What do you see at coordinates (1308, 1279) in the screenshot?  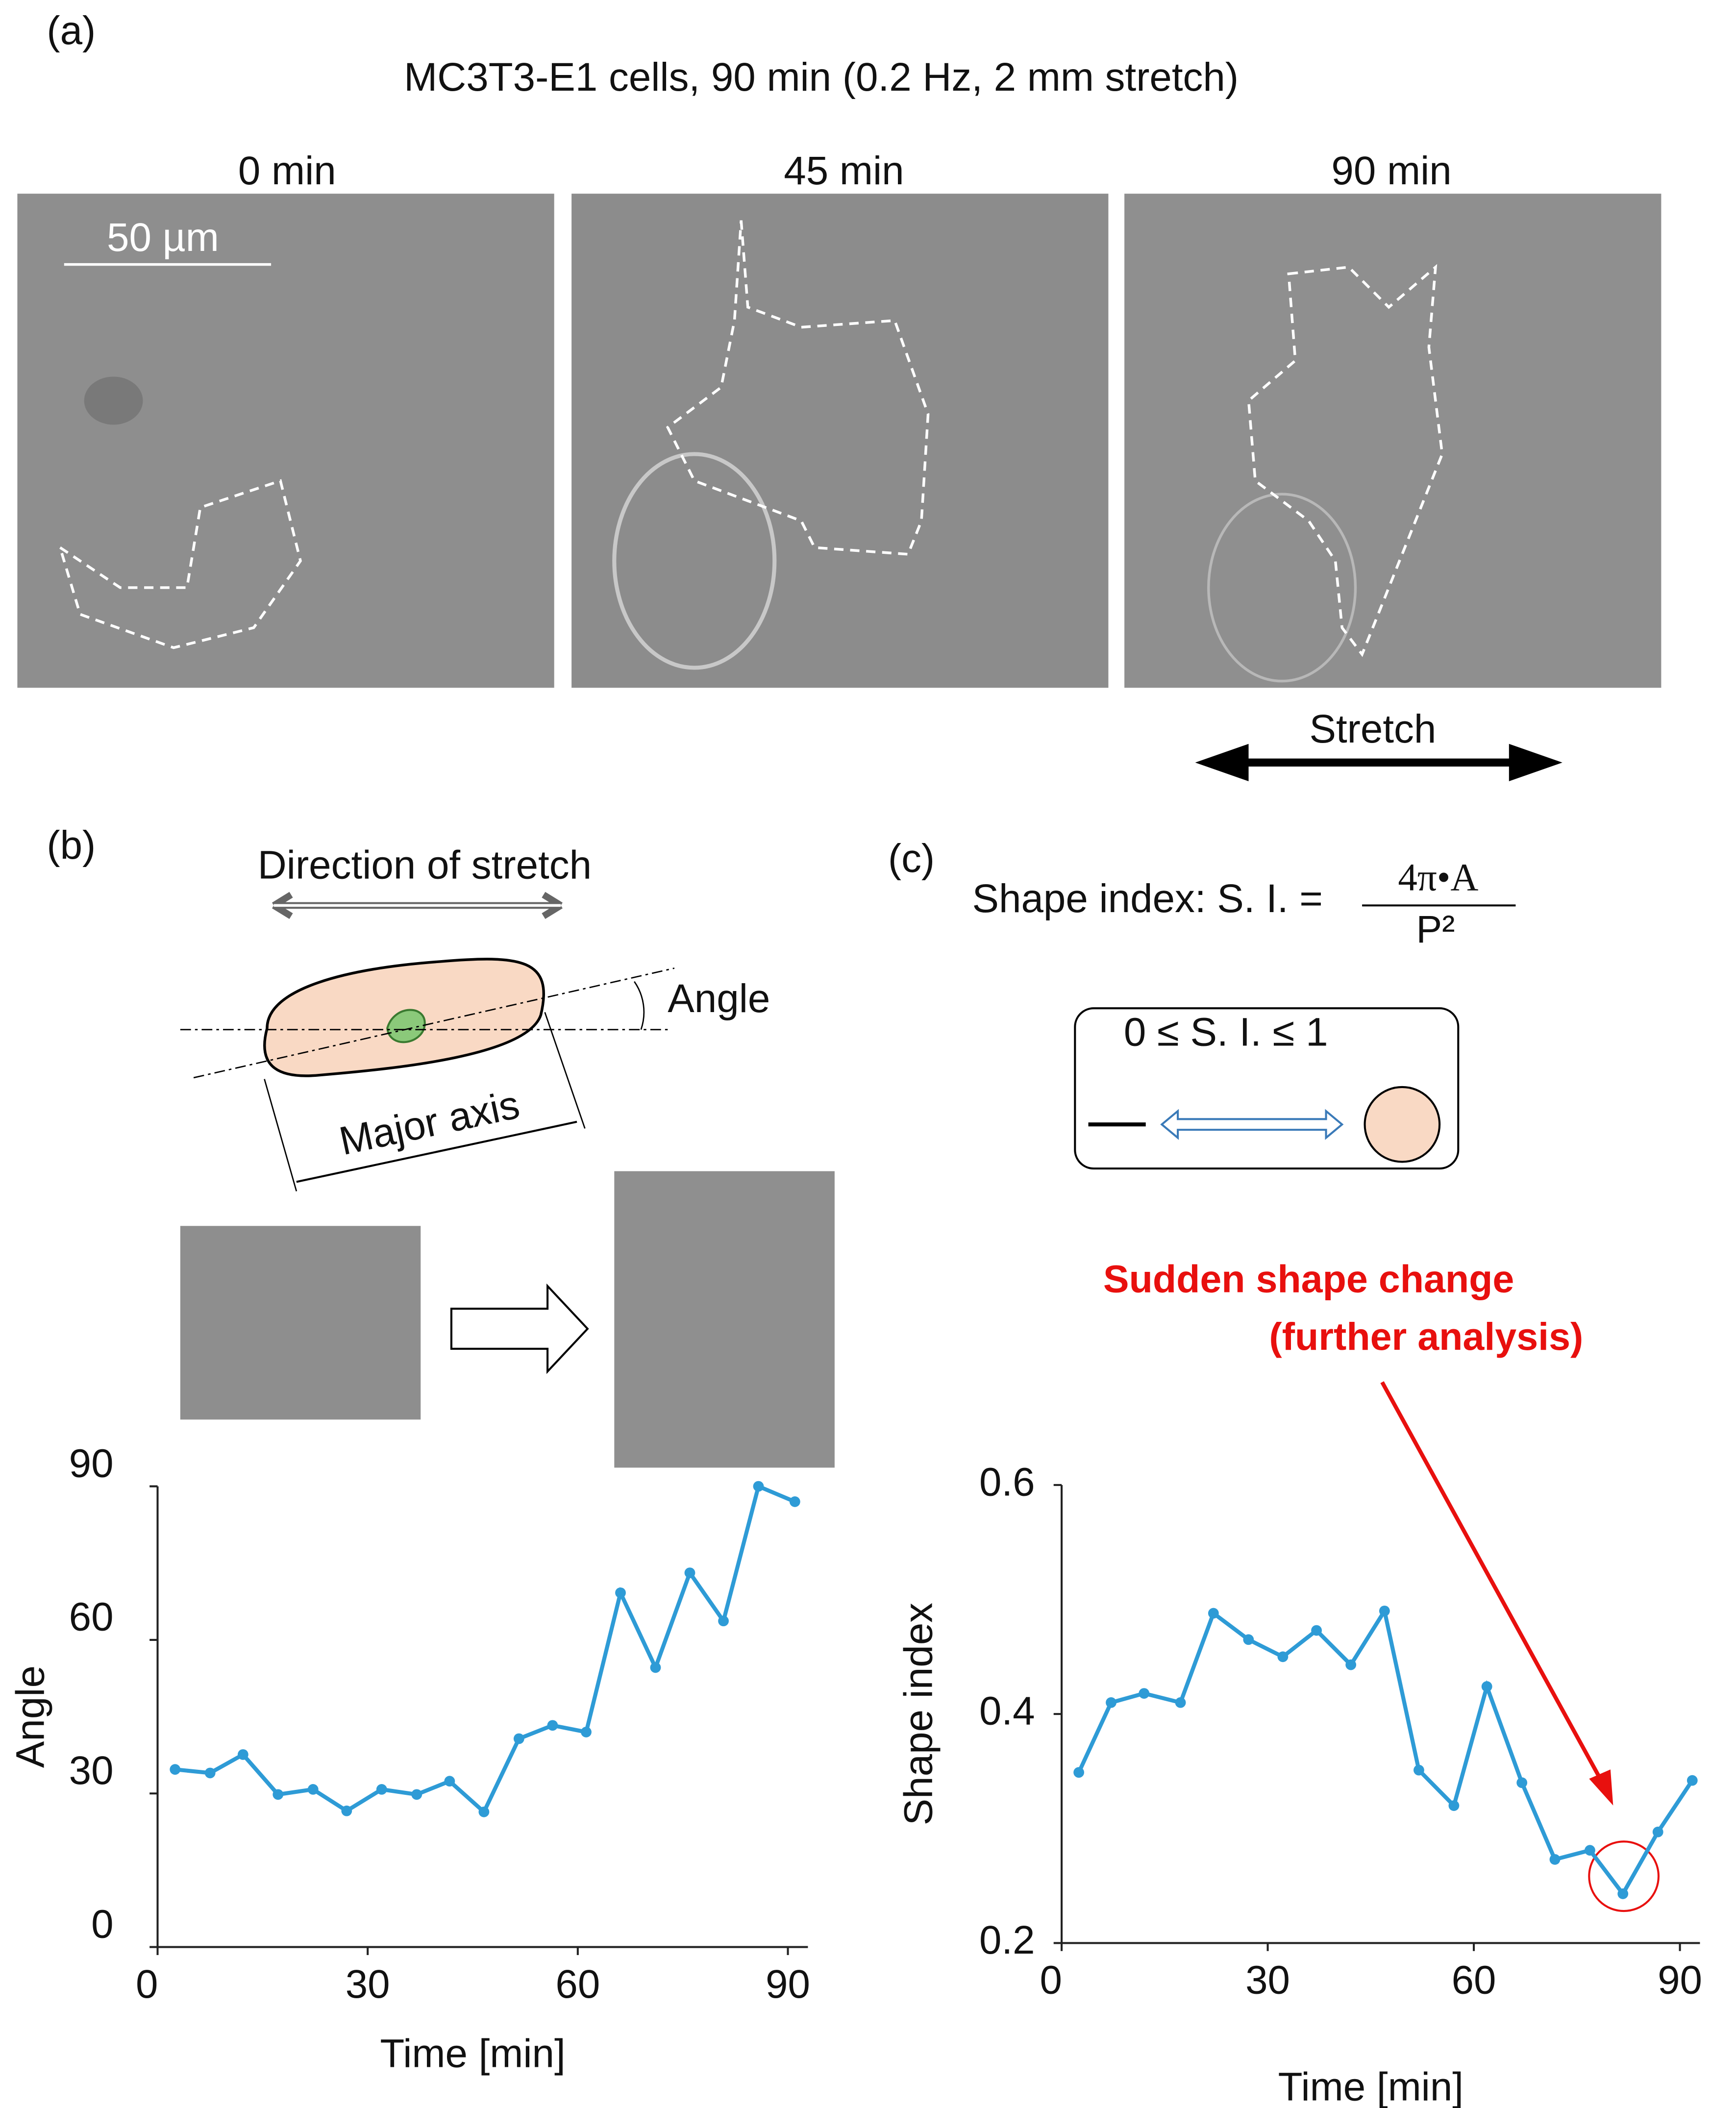 I see `annotation: Sudden shape change` at bounding box center [1308, 1279].